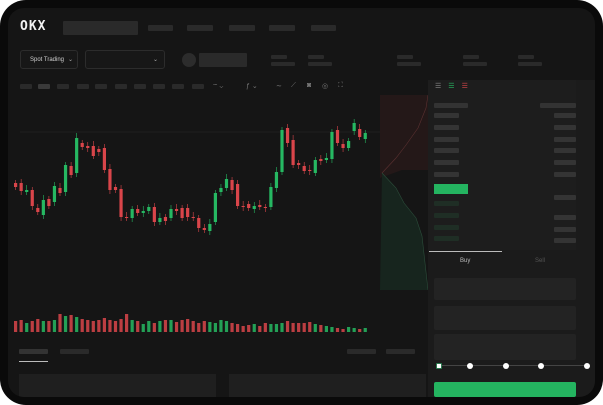 The width and height of the screenshot is (603, 405). What do you see at coordinates (505, 318) in the screenshot?
I see `amount-input` at bounding box center [505, 318].